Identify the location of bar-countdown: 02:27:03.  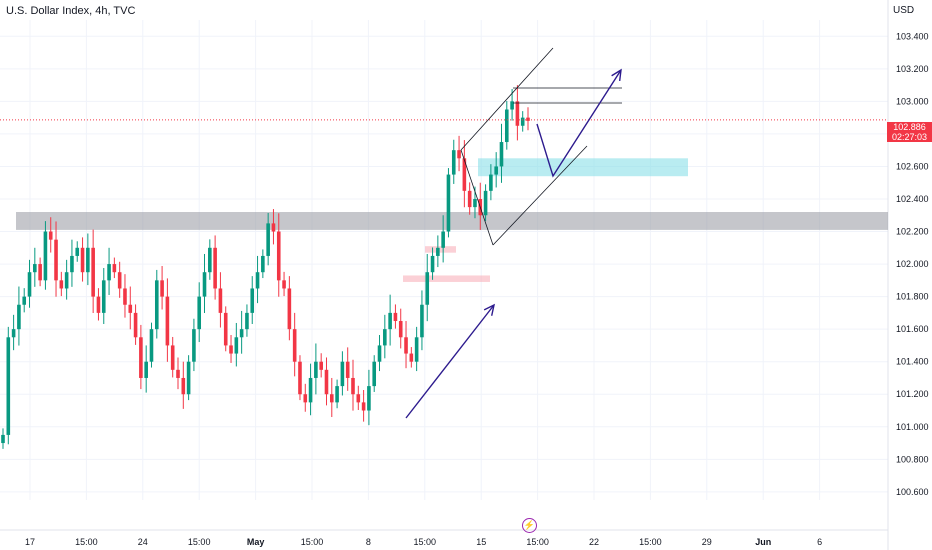
(909, 137).